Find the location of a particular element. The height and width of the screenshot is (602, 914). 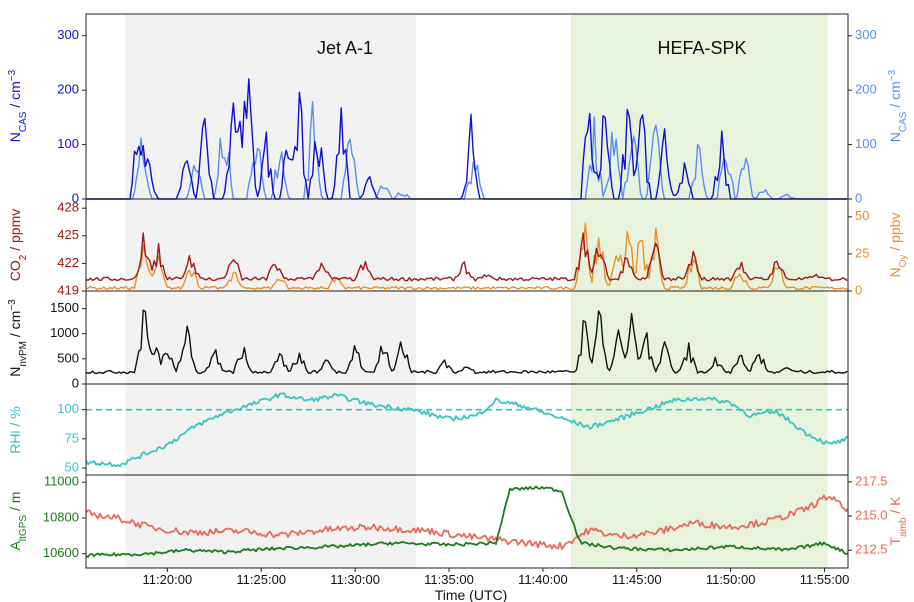

tick-label-noy-right: 50 is located at coordinates (862, 215).